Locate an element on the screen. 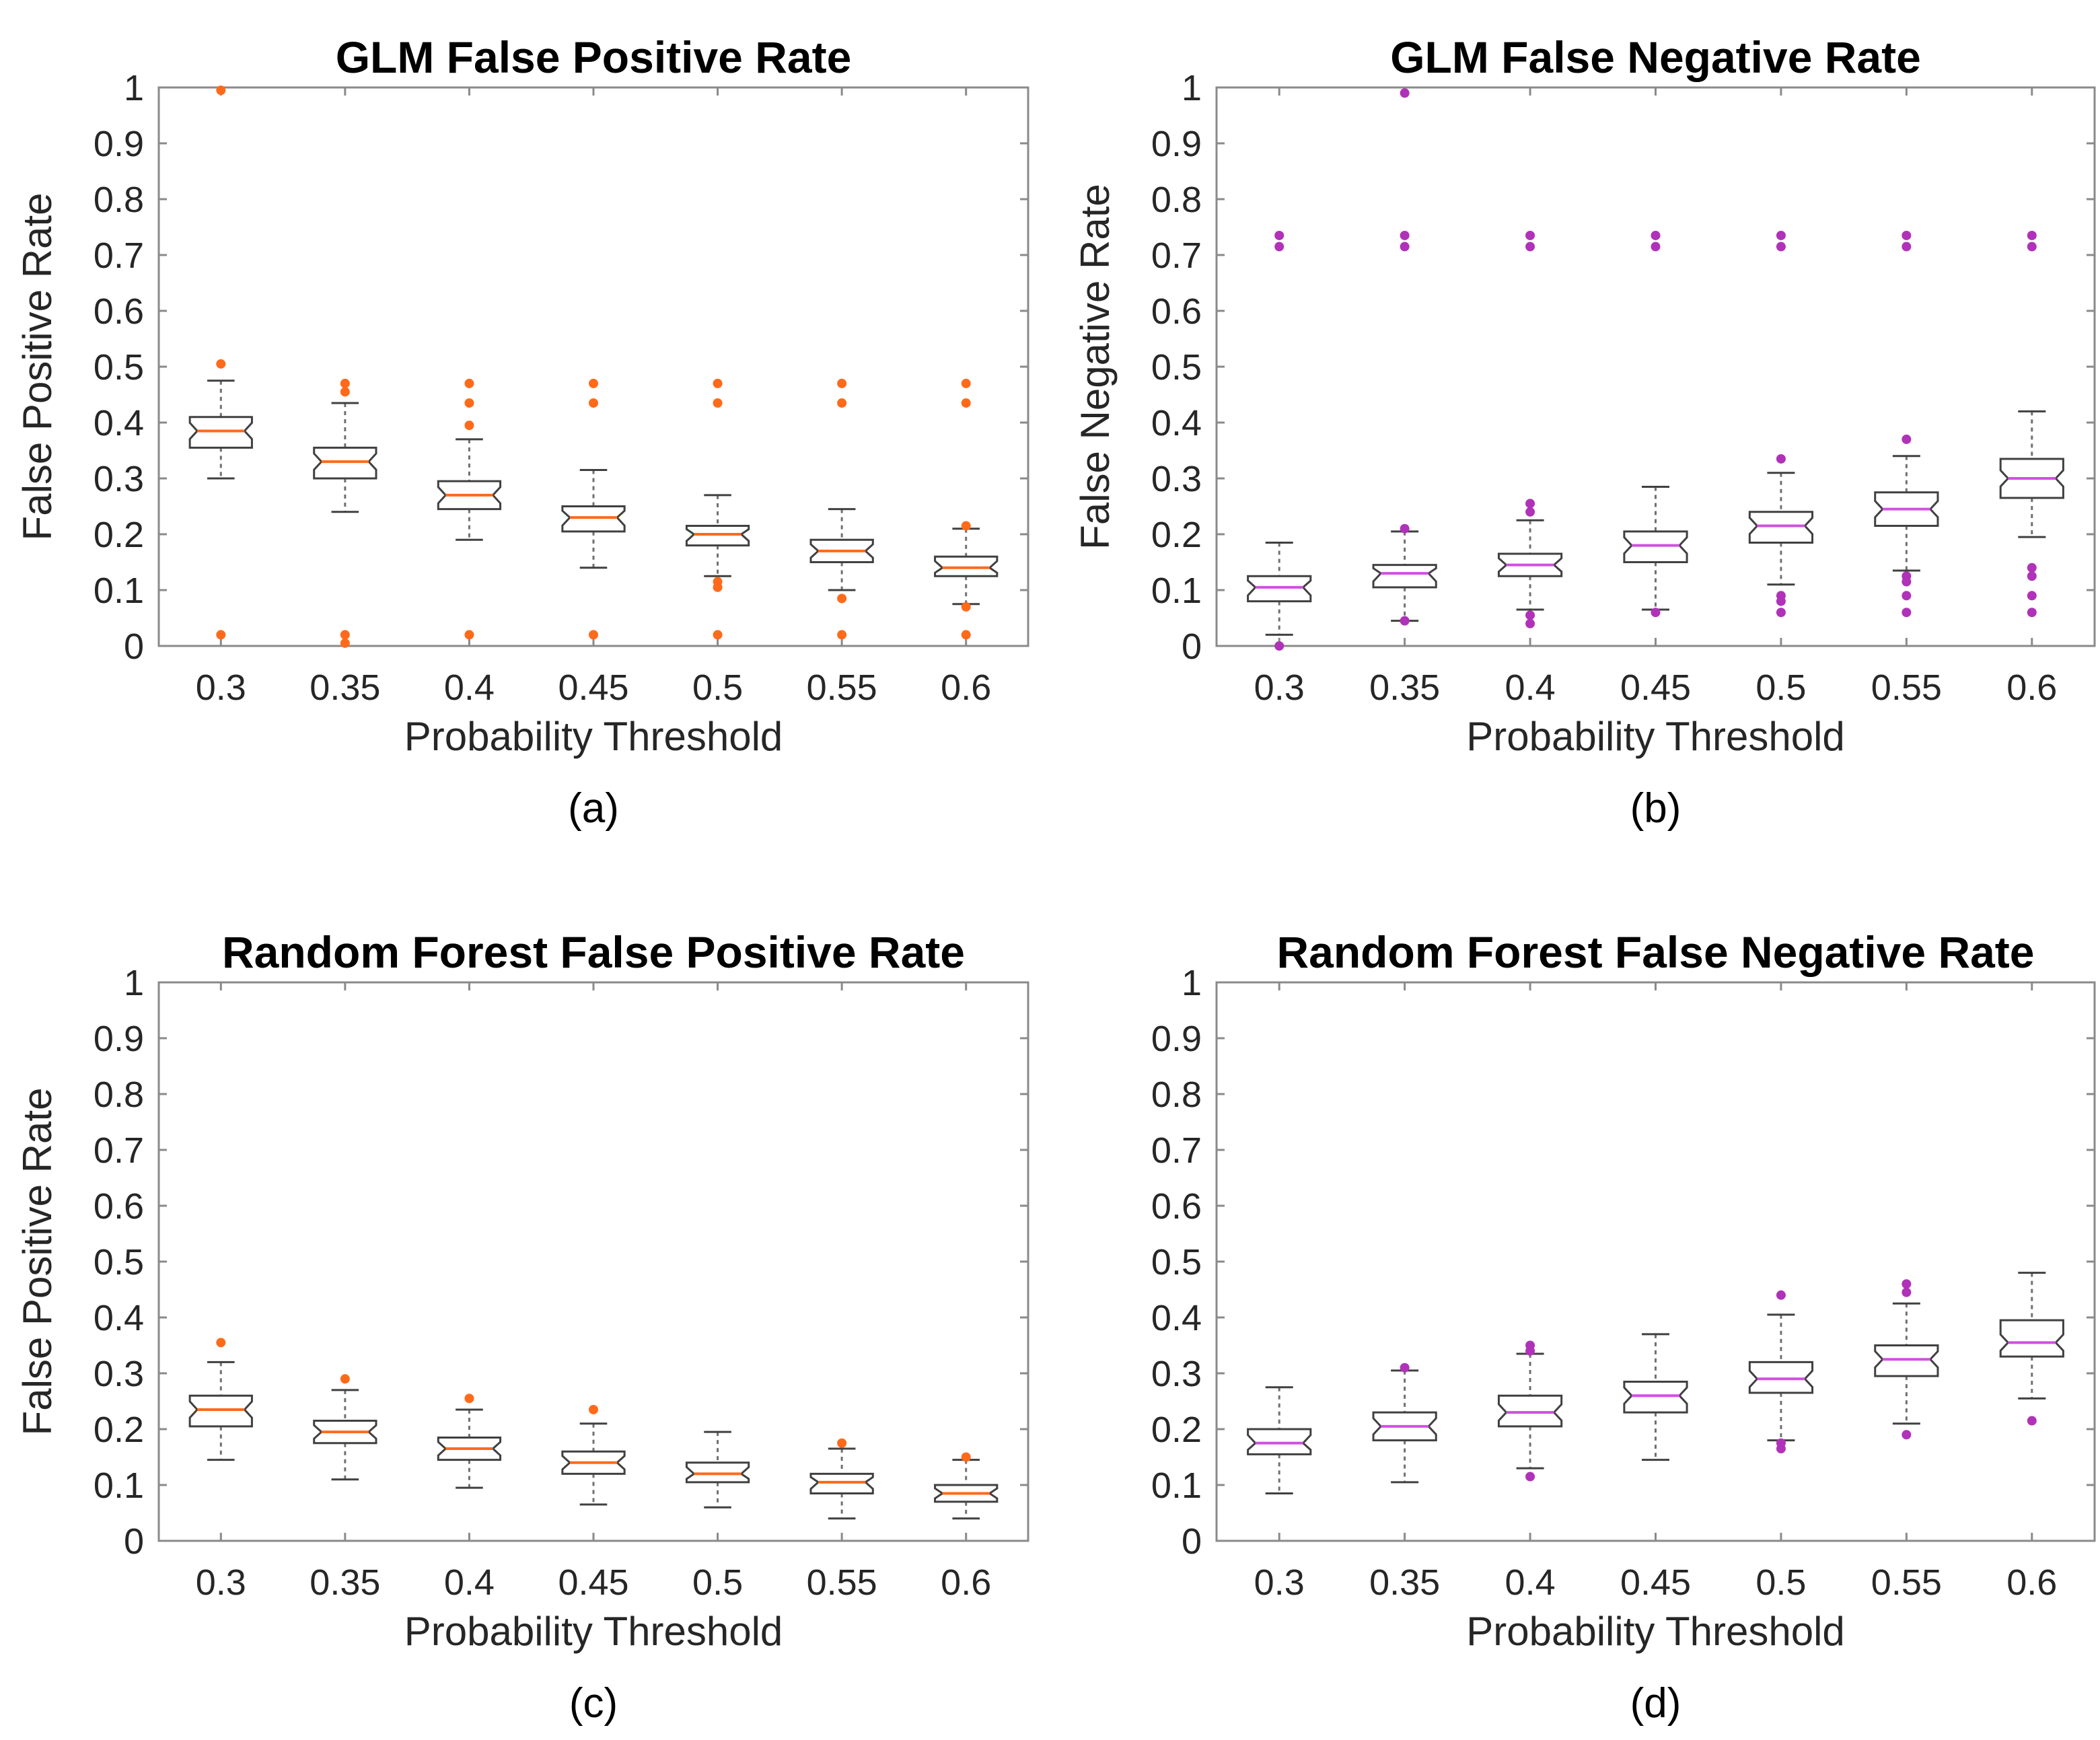  plot-frame is located at coordinates (1655, 1261).